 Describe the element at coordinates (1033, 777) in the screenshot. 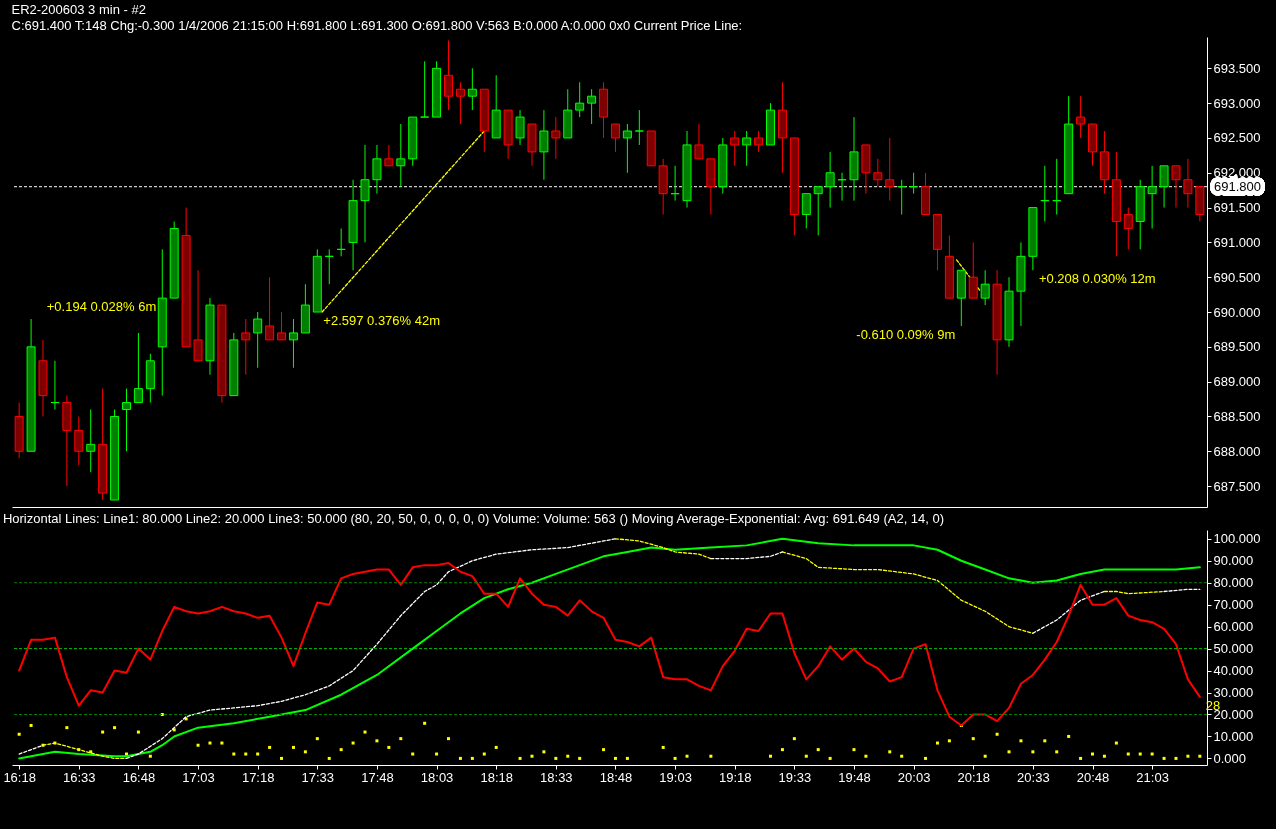

I see `x-tick-label: 20:33` at that location.